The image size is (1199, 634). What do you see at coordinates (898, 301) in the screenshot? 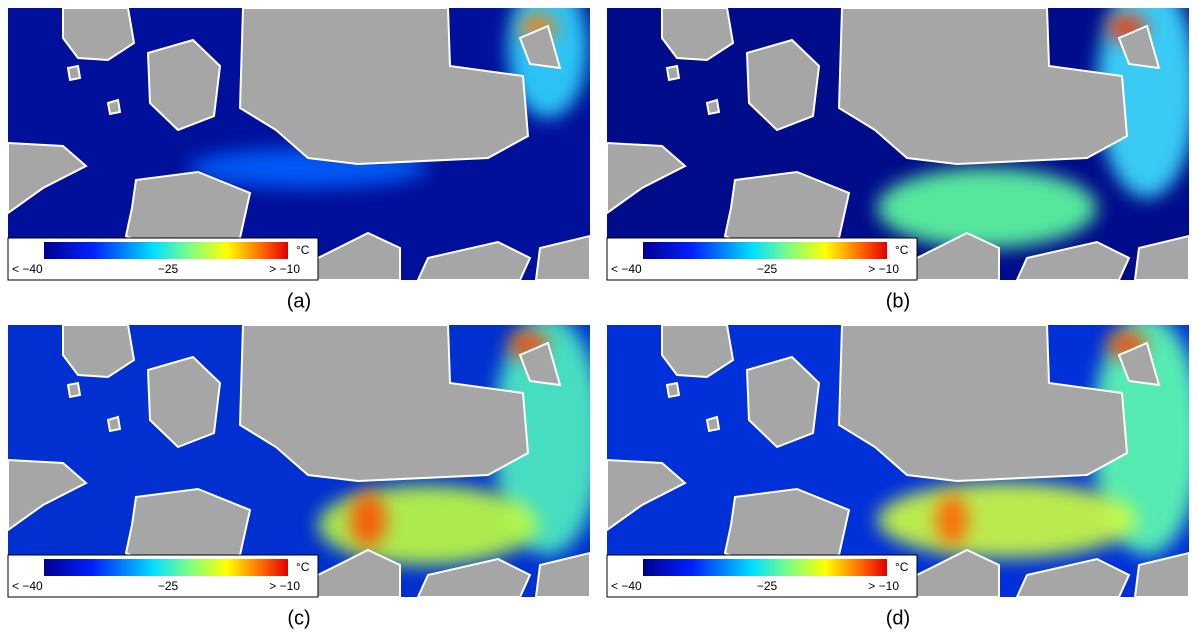
I see `panel-label: (b)` at bounding box center [898, 301].